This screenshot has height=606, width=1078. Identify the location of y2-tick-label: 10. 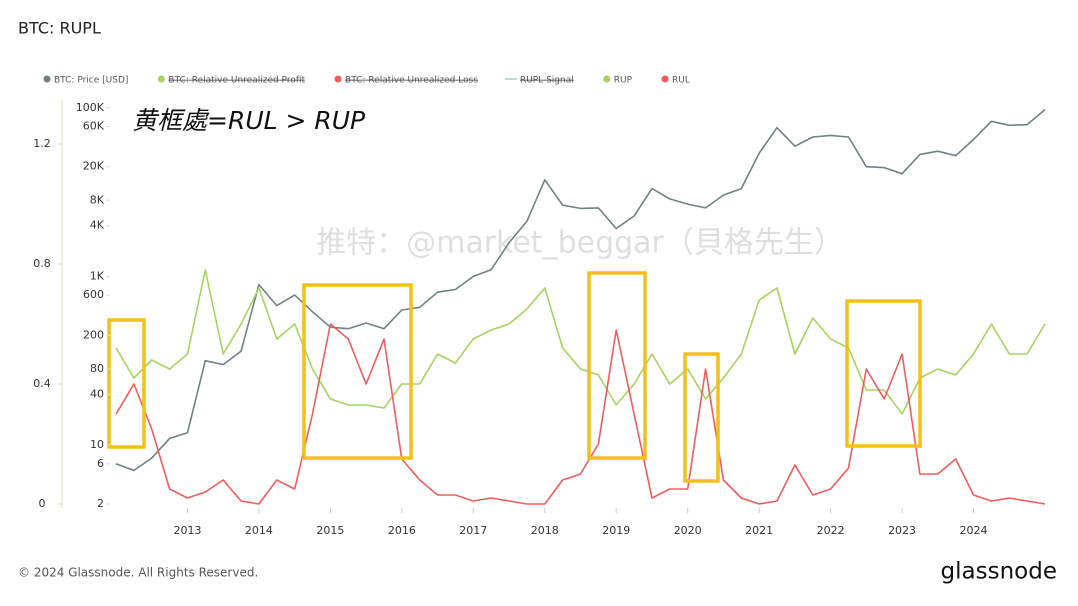
(97, 444).